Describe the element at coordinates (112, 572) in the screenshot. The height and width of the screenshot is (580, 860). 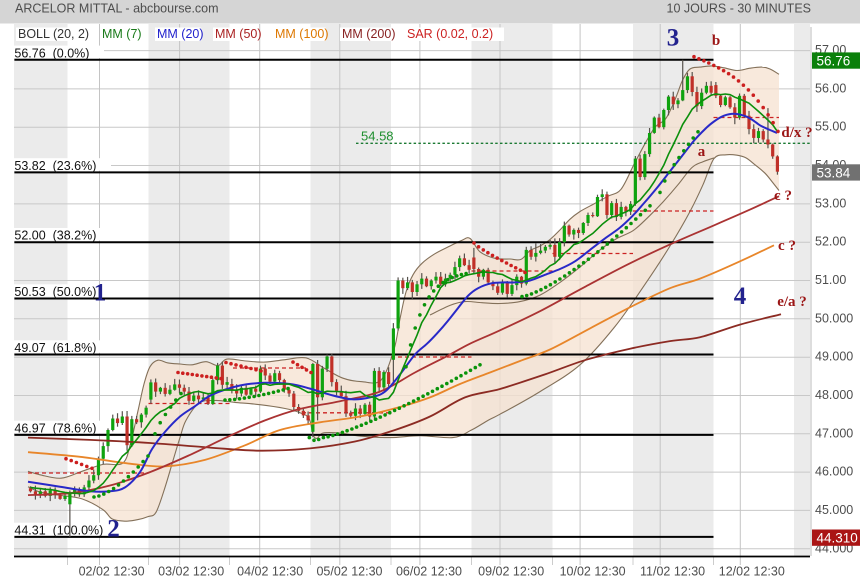
I see `svg-text: 02/02 12:30` at that location.